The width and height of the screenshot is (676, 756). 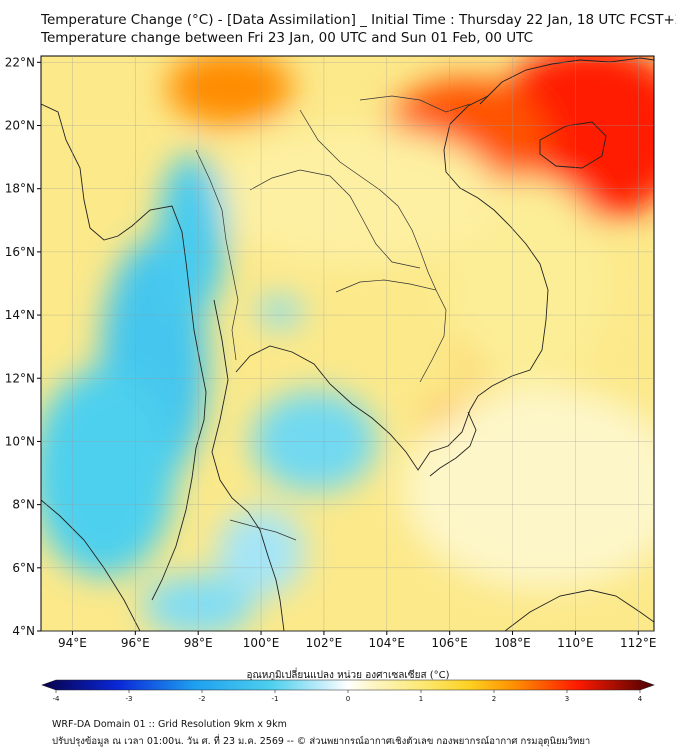 What do you see at coordinates (275, 699) in the screenshot?
I see `colorbar-tick-label--1: -1` at bounding box center [275, 699].